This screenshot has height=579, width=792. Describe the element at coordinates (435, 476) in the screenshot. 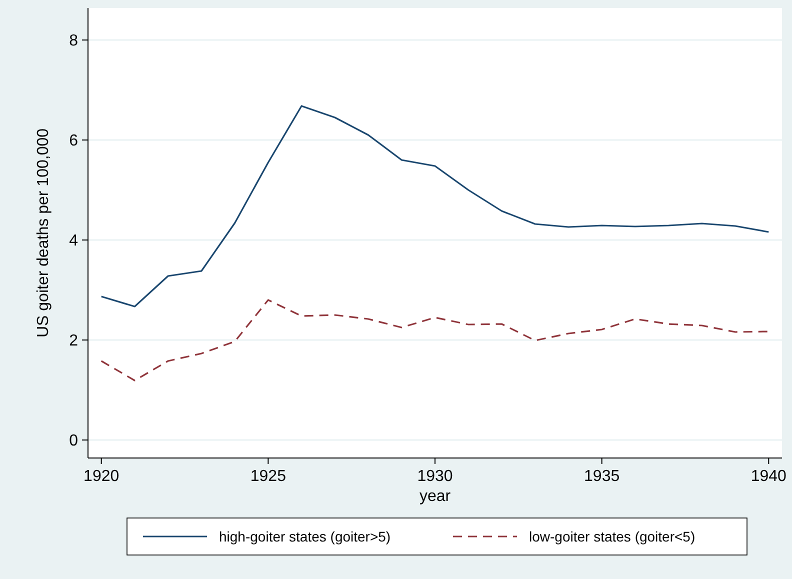

I see `x-tick-label: 1930` at that location.